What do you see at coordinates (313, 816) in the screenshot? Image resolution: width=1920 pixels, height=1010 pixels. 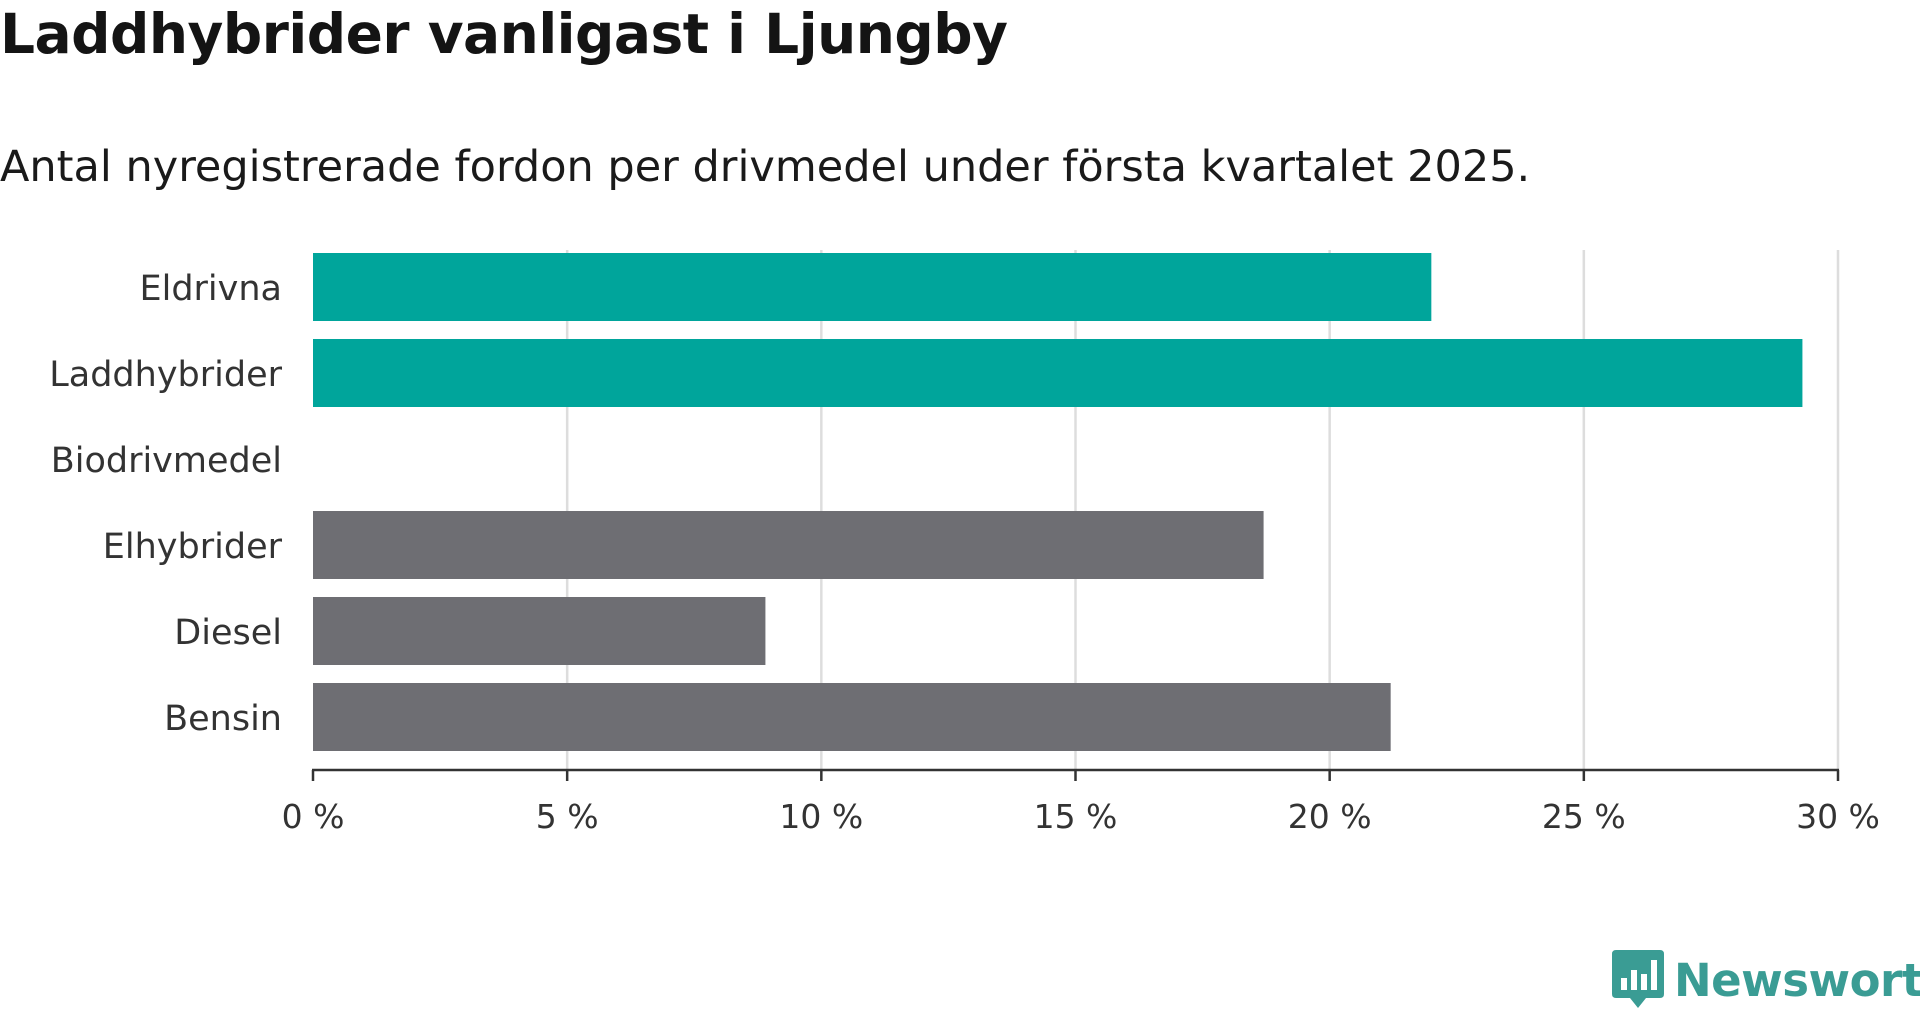 I see `x-tick-label-0: 0 %` at bounding box center [313, 816].